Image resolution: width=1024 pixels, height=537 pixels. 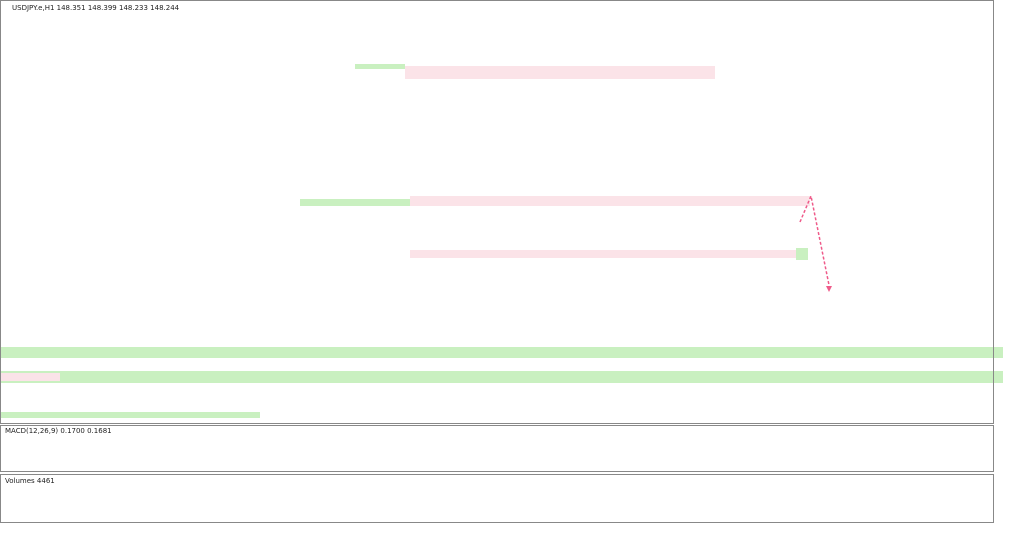 What do you see at coordinates (30, 481) in the screenshot?
I see `volume-title: Volumes 4461` at bounding box center [30, 481].